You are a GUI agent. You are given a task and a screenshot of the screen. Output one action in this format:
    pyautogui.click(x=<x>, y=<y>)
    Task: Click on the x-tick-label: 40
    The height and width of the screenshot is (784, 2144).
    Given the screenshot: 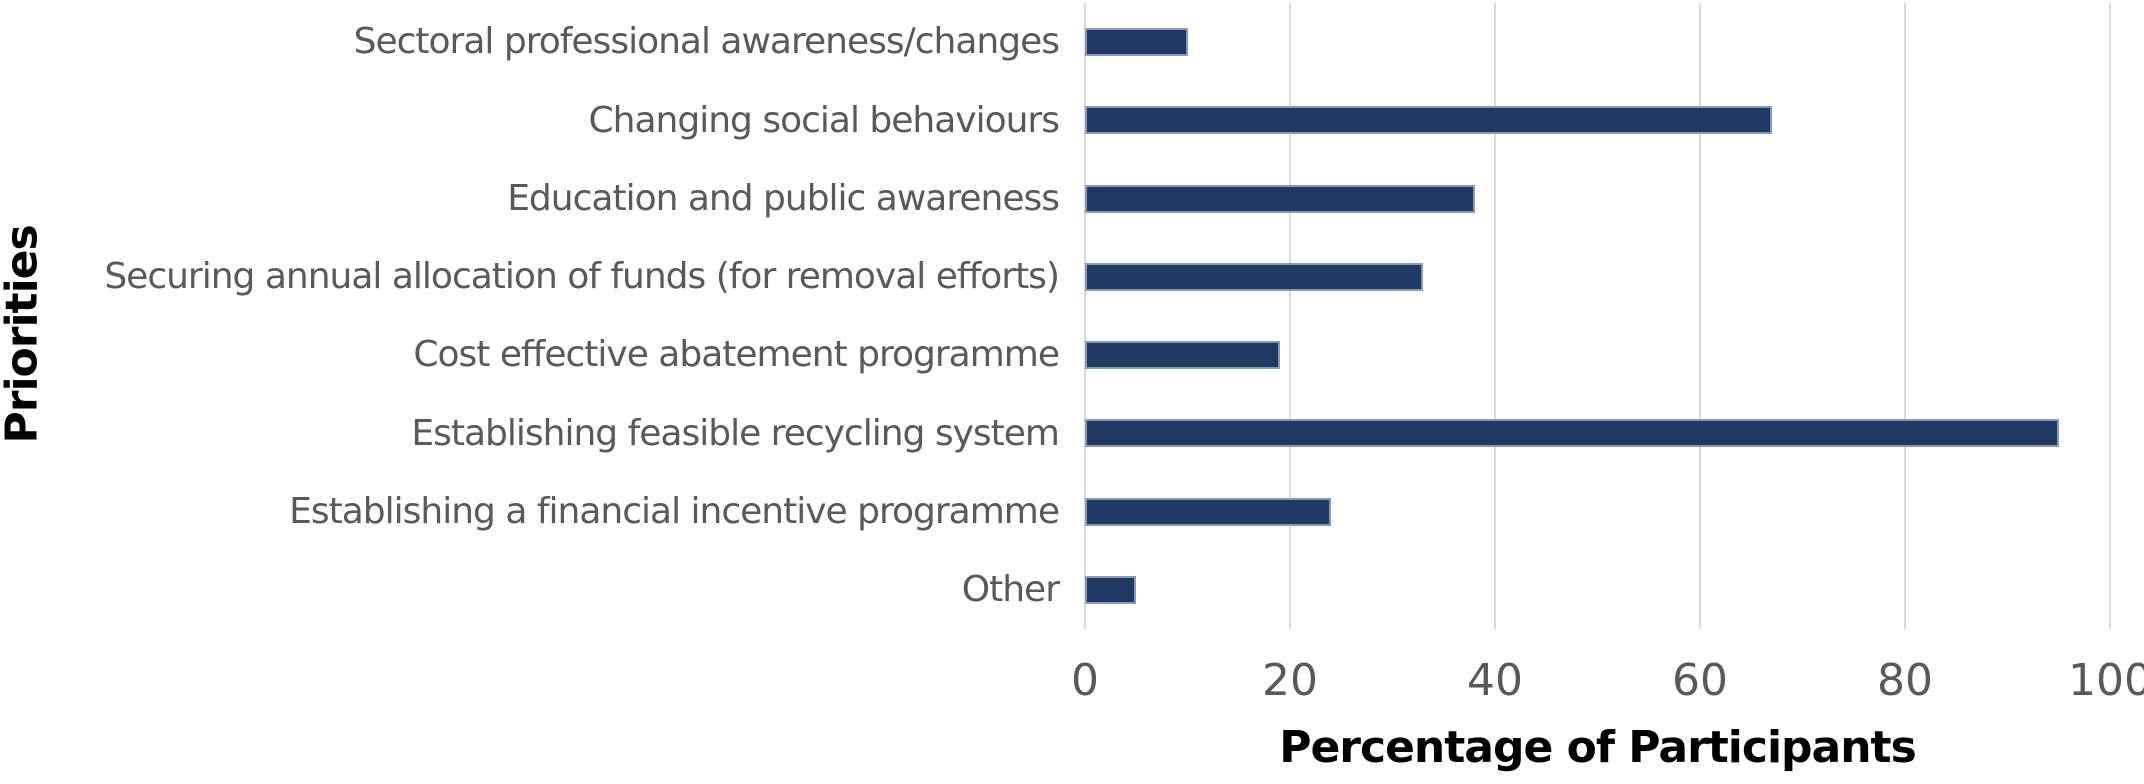 What is the action you would take?
    pyautogui.click(x=1495, y=680)
    